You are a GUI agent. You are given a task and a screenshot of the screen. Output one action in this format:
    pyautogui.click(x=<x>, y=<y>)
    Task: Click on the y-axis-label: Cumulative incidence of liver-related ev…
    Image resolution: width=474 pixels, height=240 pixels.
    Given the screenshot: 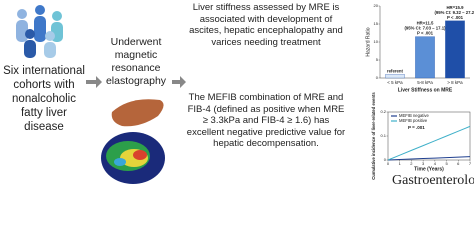 What is the action you would take?
    pyautogui.click(x=373, y=136)
    